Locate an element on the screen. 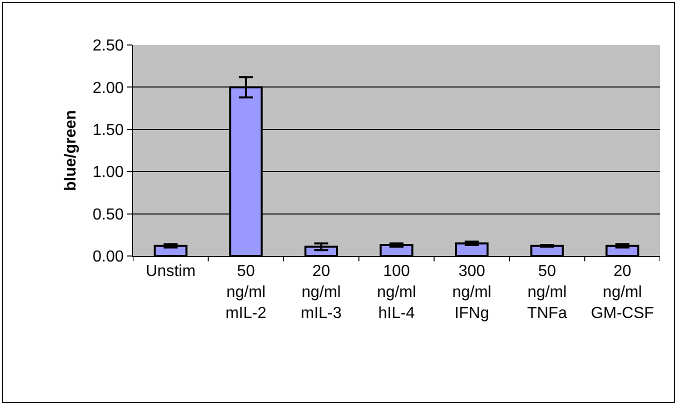  y-tick-label: 0.00 is located at coordinates (108, 257).